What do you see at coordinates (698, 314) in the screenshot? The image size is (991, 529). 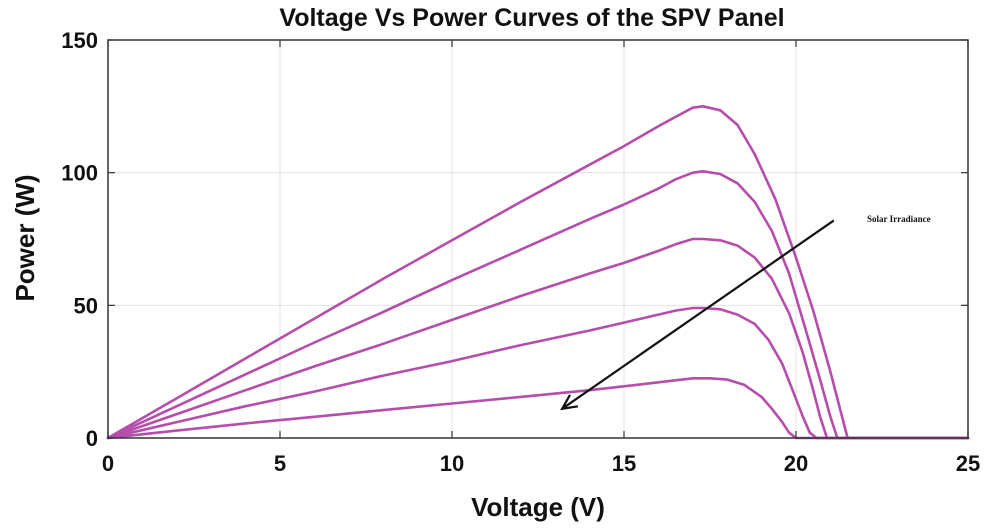 I see `irradiance-arrow` at bounding box center [698, 314].